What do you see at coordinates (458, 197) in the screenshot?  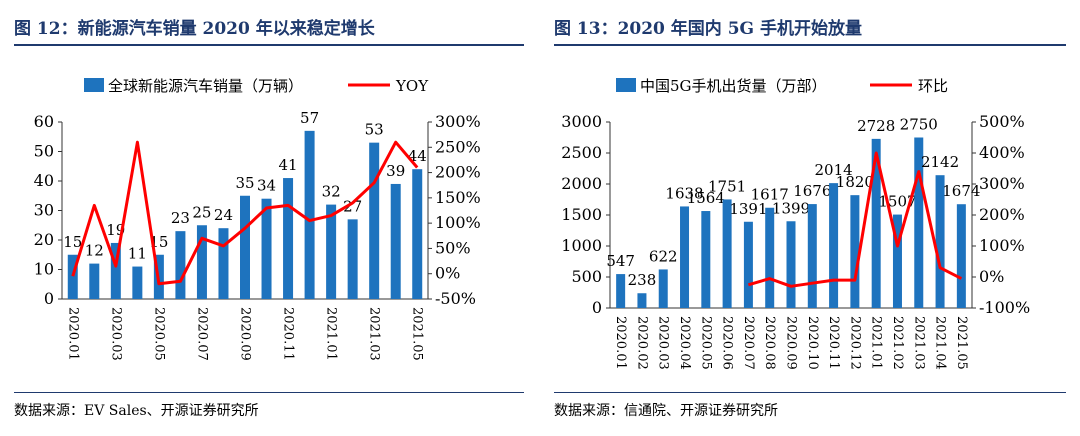 I see `y-right-tick-label: 150%` at bounding box center [458, 197].